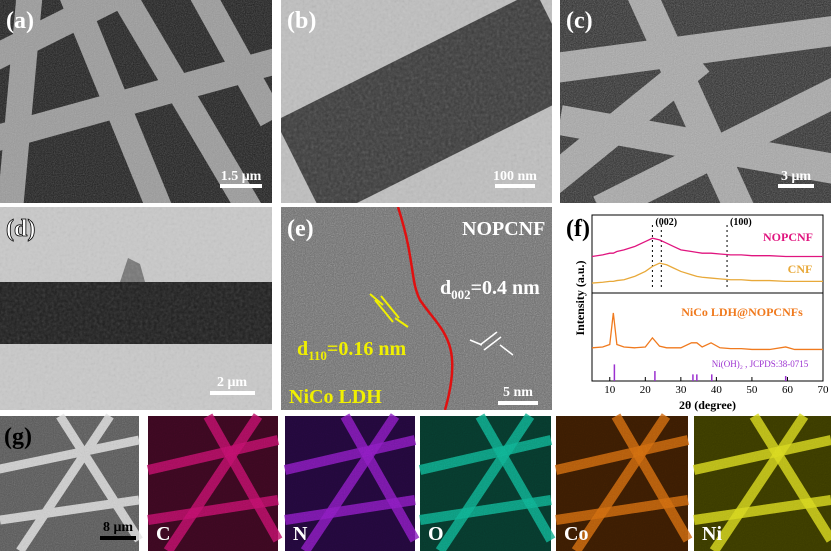 The image size is (831, 551). Describe the element at coordinates (579, 21) in the screenshot. I see `panel-label: (c)` at that location.